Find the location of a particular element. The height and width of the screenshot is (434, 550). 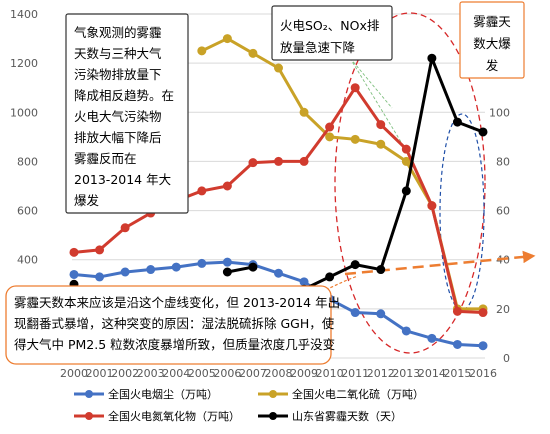

legend-label: 全国火电烟尘（万吨） is located at coordinates (163, 394).